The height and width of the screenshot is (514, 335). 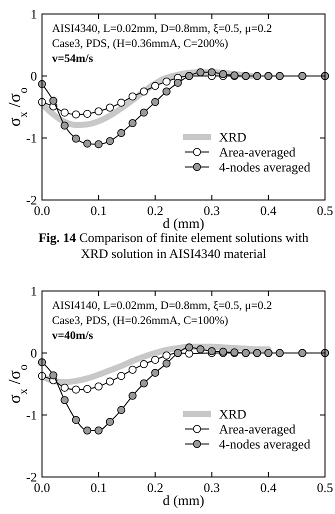 What do you see at coordinates (140, 44) in the screenshot?
I see `annotation: Case3, PDS, (H=0.36mmA, C=200%)` at bounding box center [140, 44].